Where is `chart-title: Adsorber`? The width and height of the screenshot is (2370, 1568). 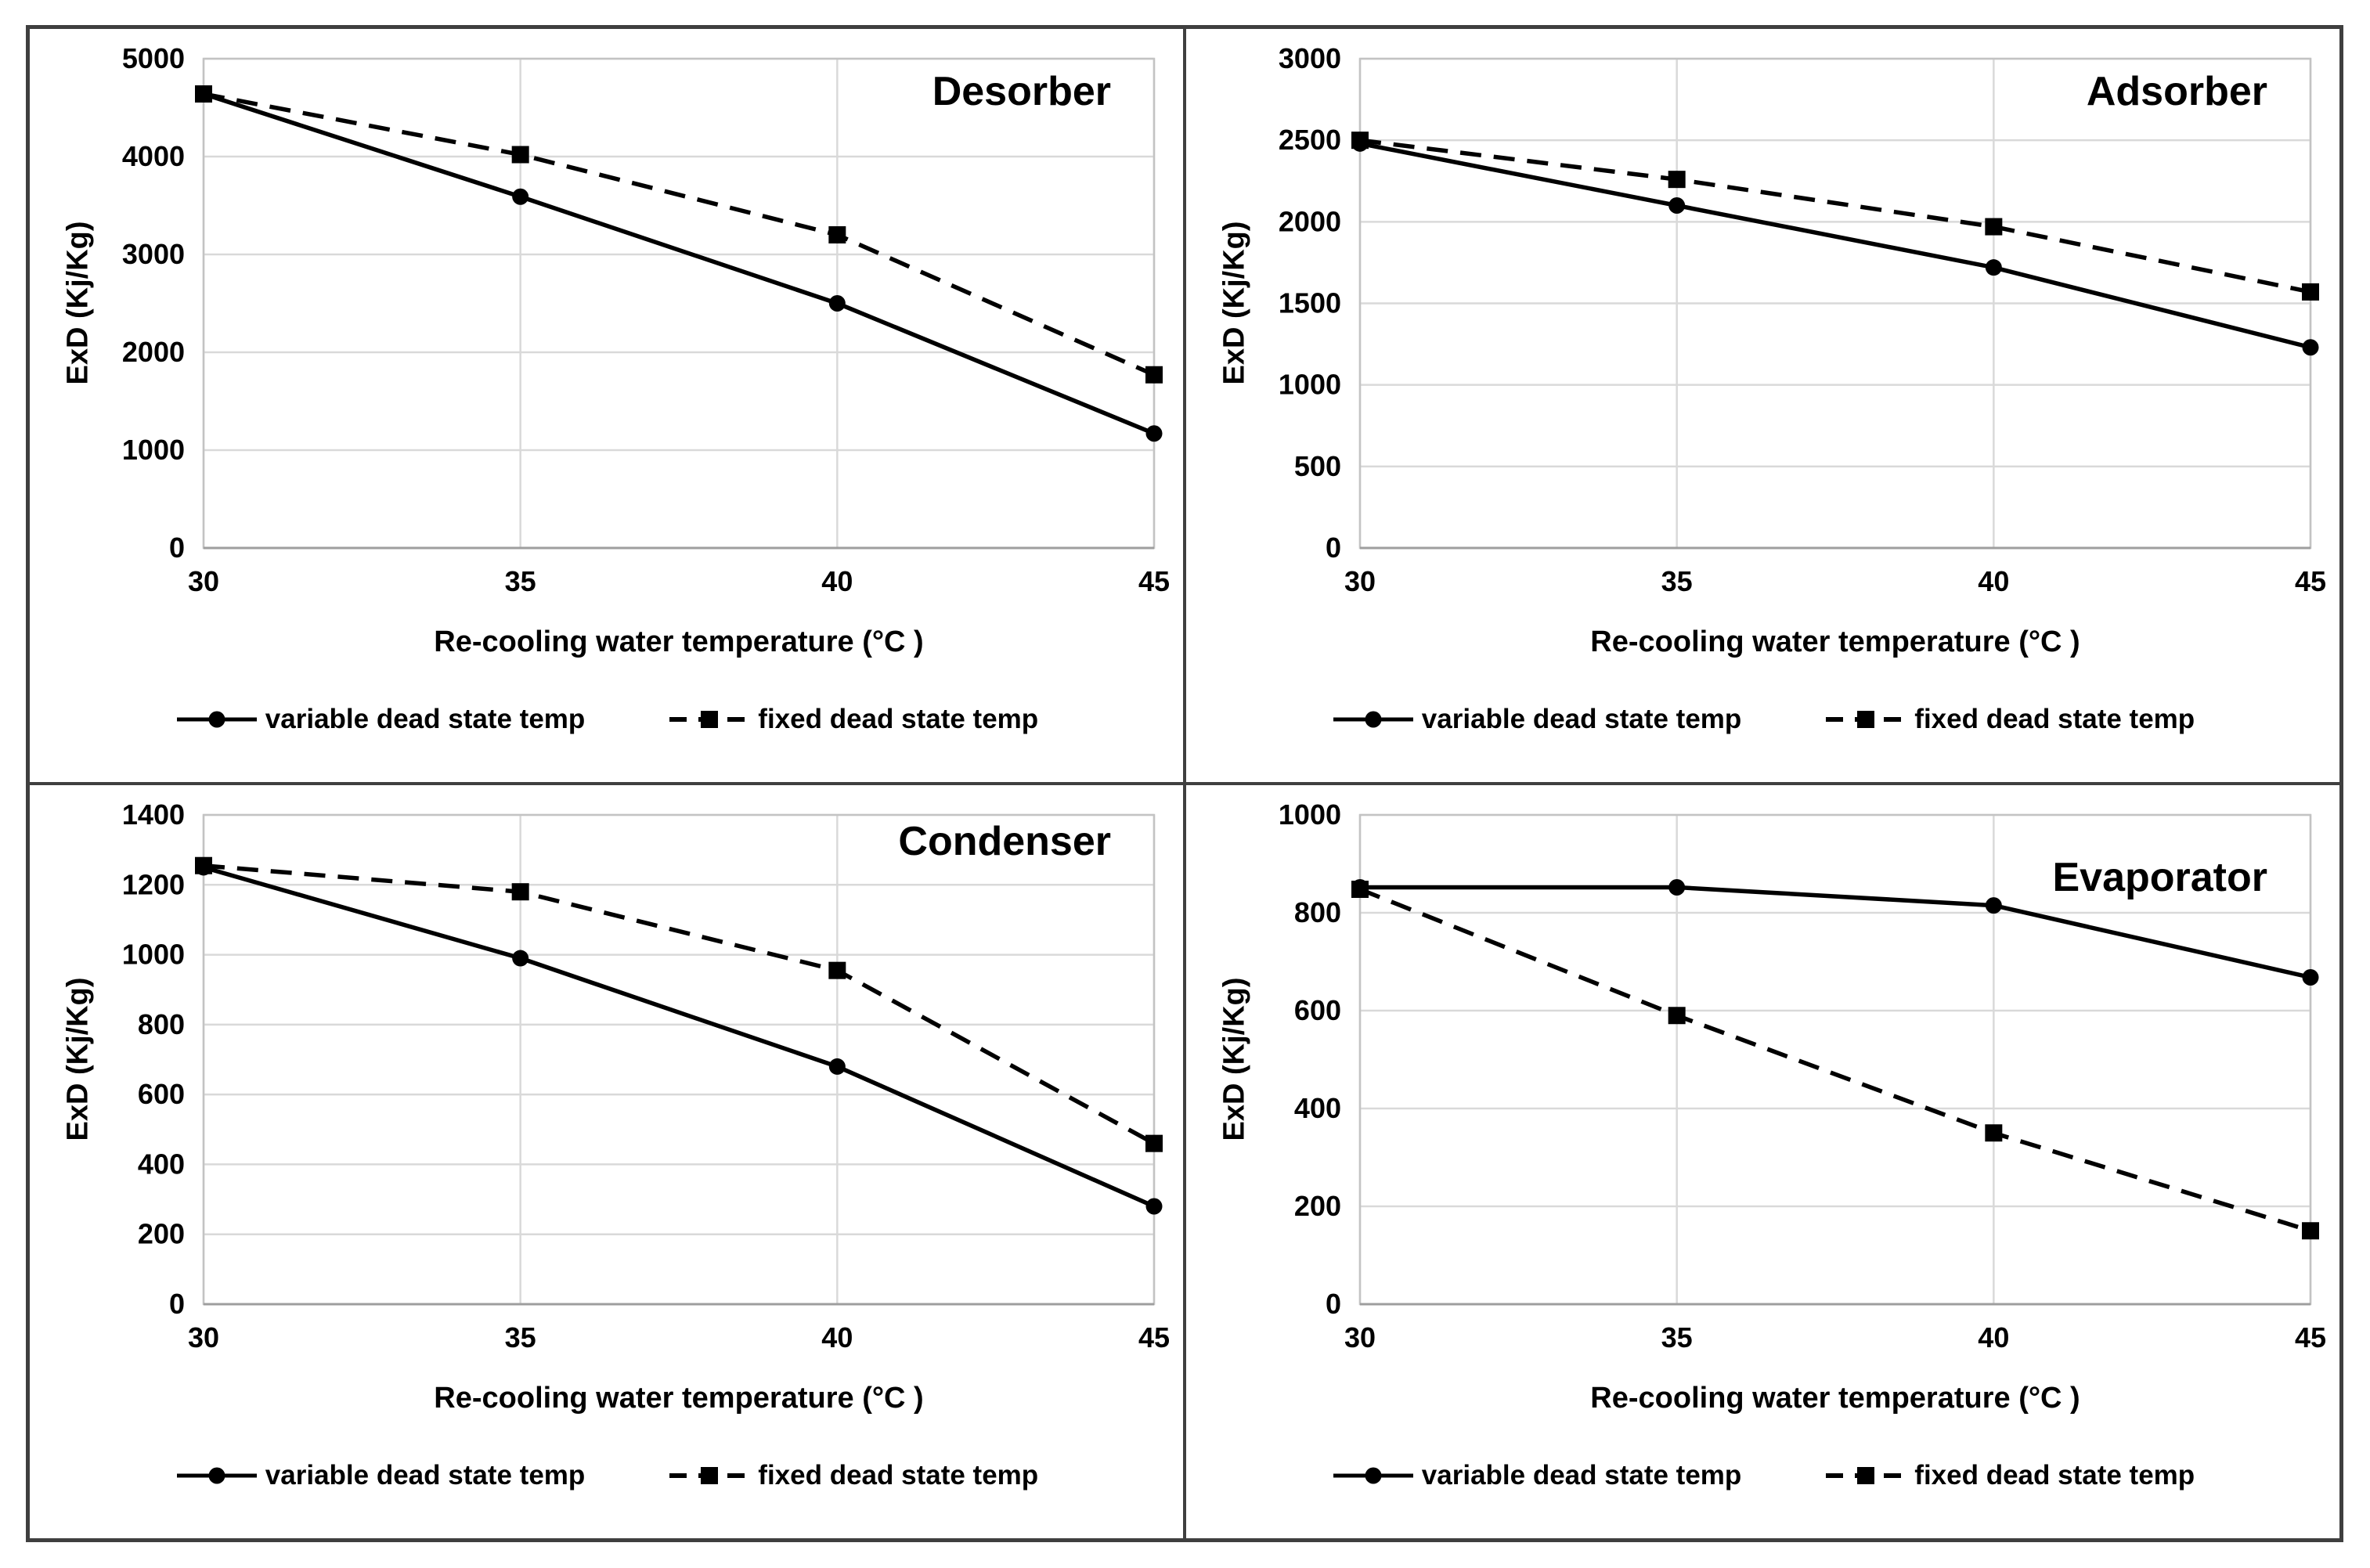 chart-title: Adsorber is located at coordinates (2176, 91).